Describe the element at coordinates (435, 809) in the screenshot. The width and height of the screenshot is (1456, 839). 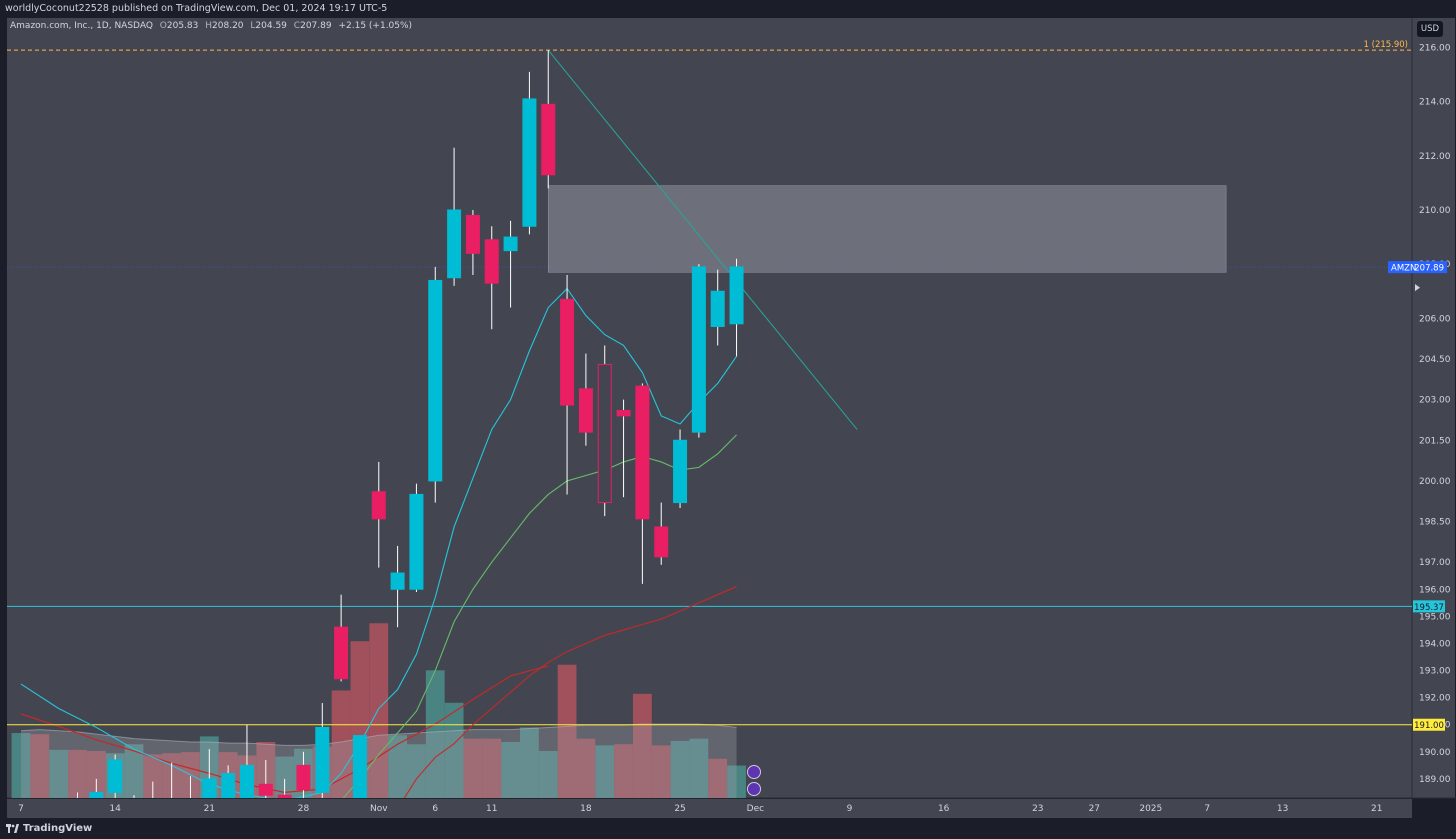
I see `time-tick-label: 6` at that location.